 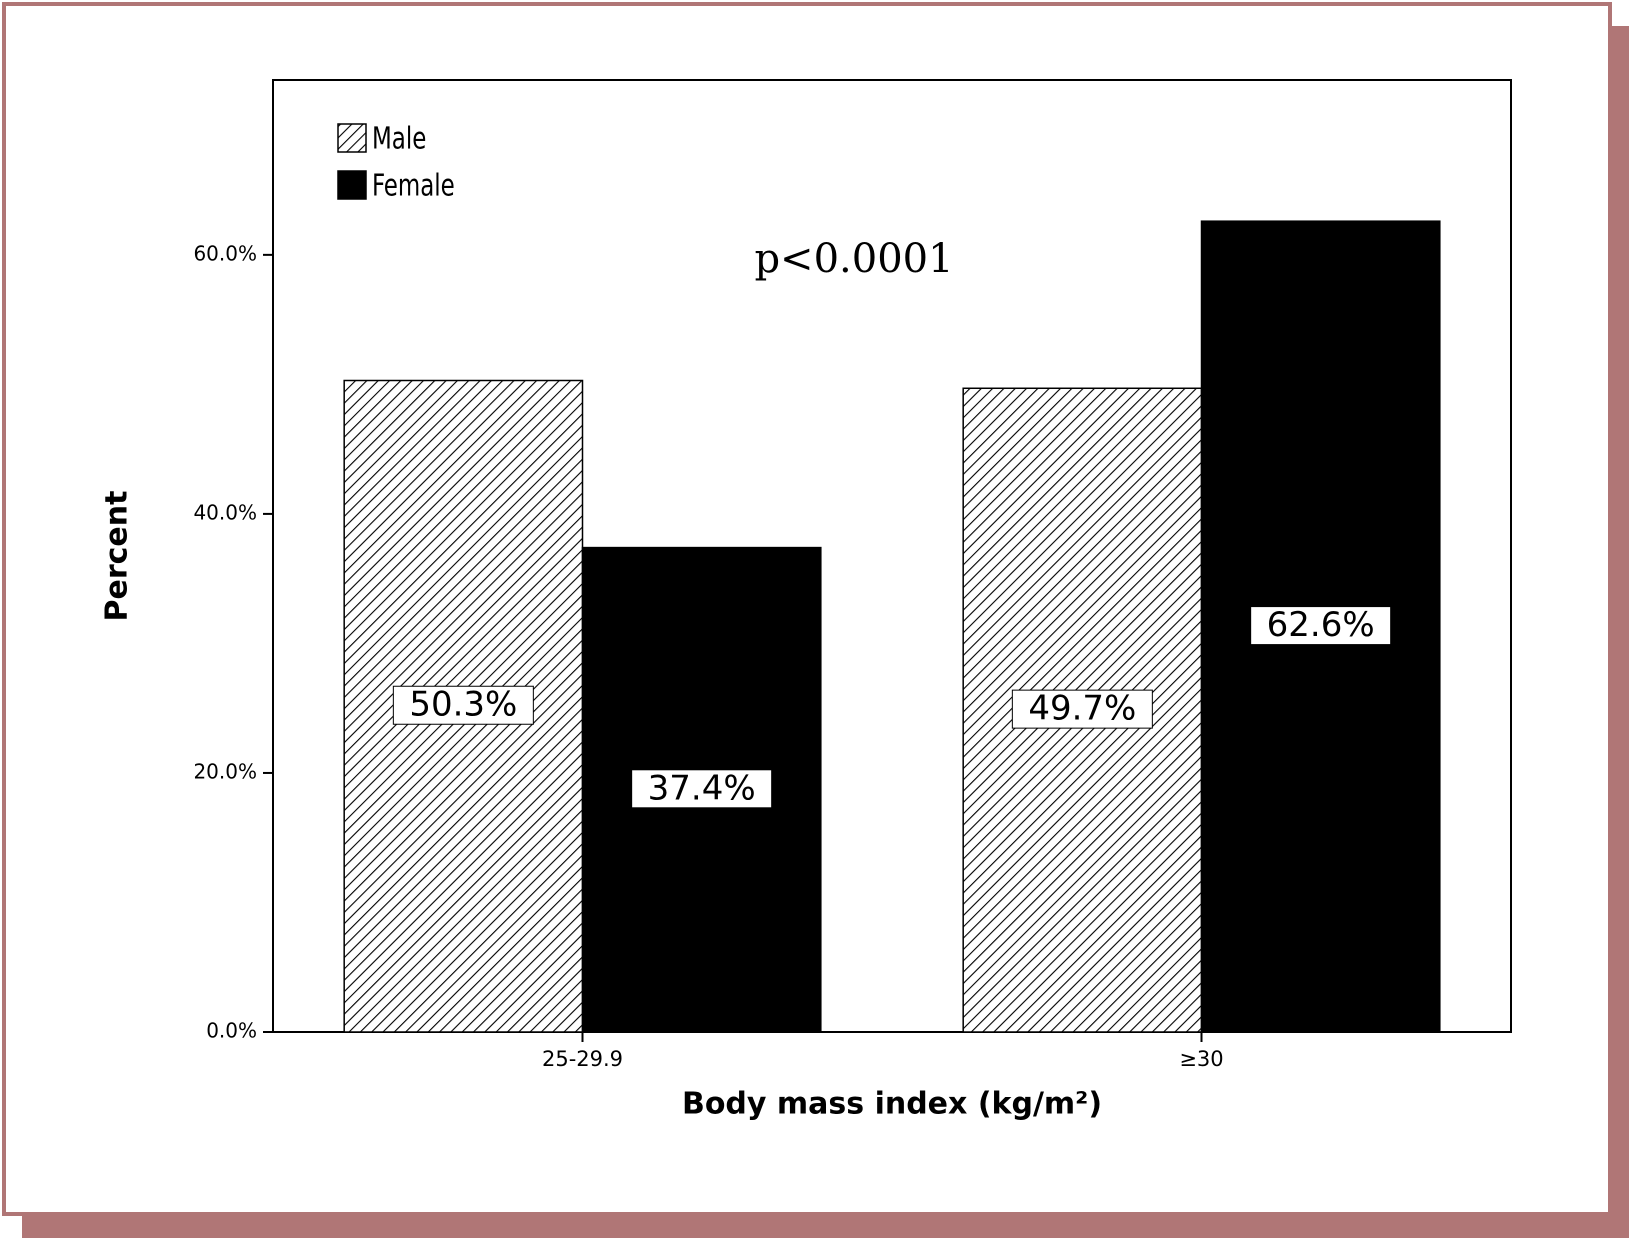 What do you see at coordinates (225, 512) in the screenshot?
I see `y-tick-label: 40.0%` at bounding box center [225, 512].